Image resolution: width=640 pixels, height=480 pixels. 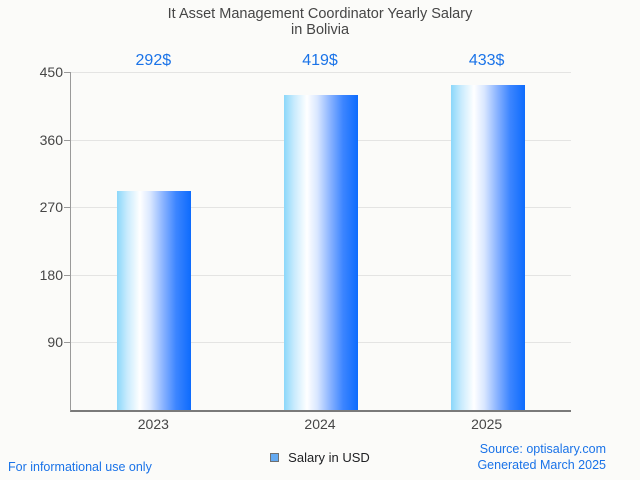 I want to click on disclaimer-text: For informational use only, so click(x=80, y=467).